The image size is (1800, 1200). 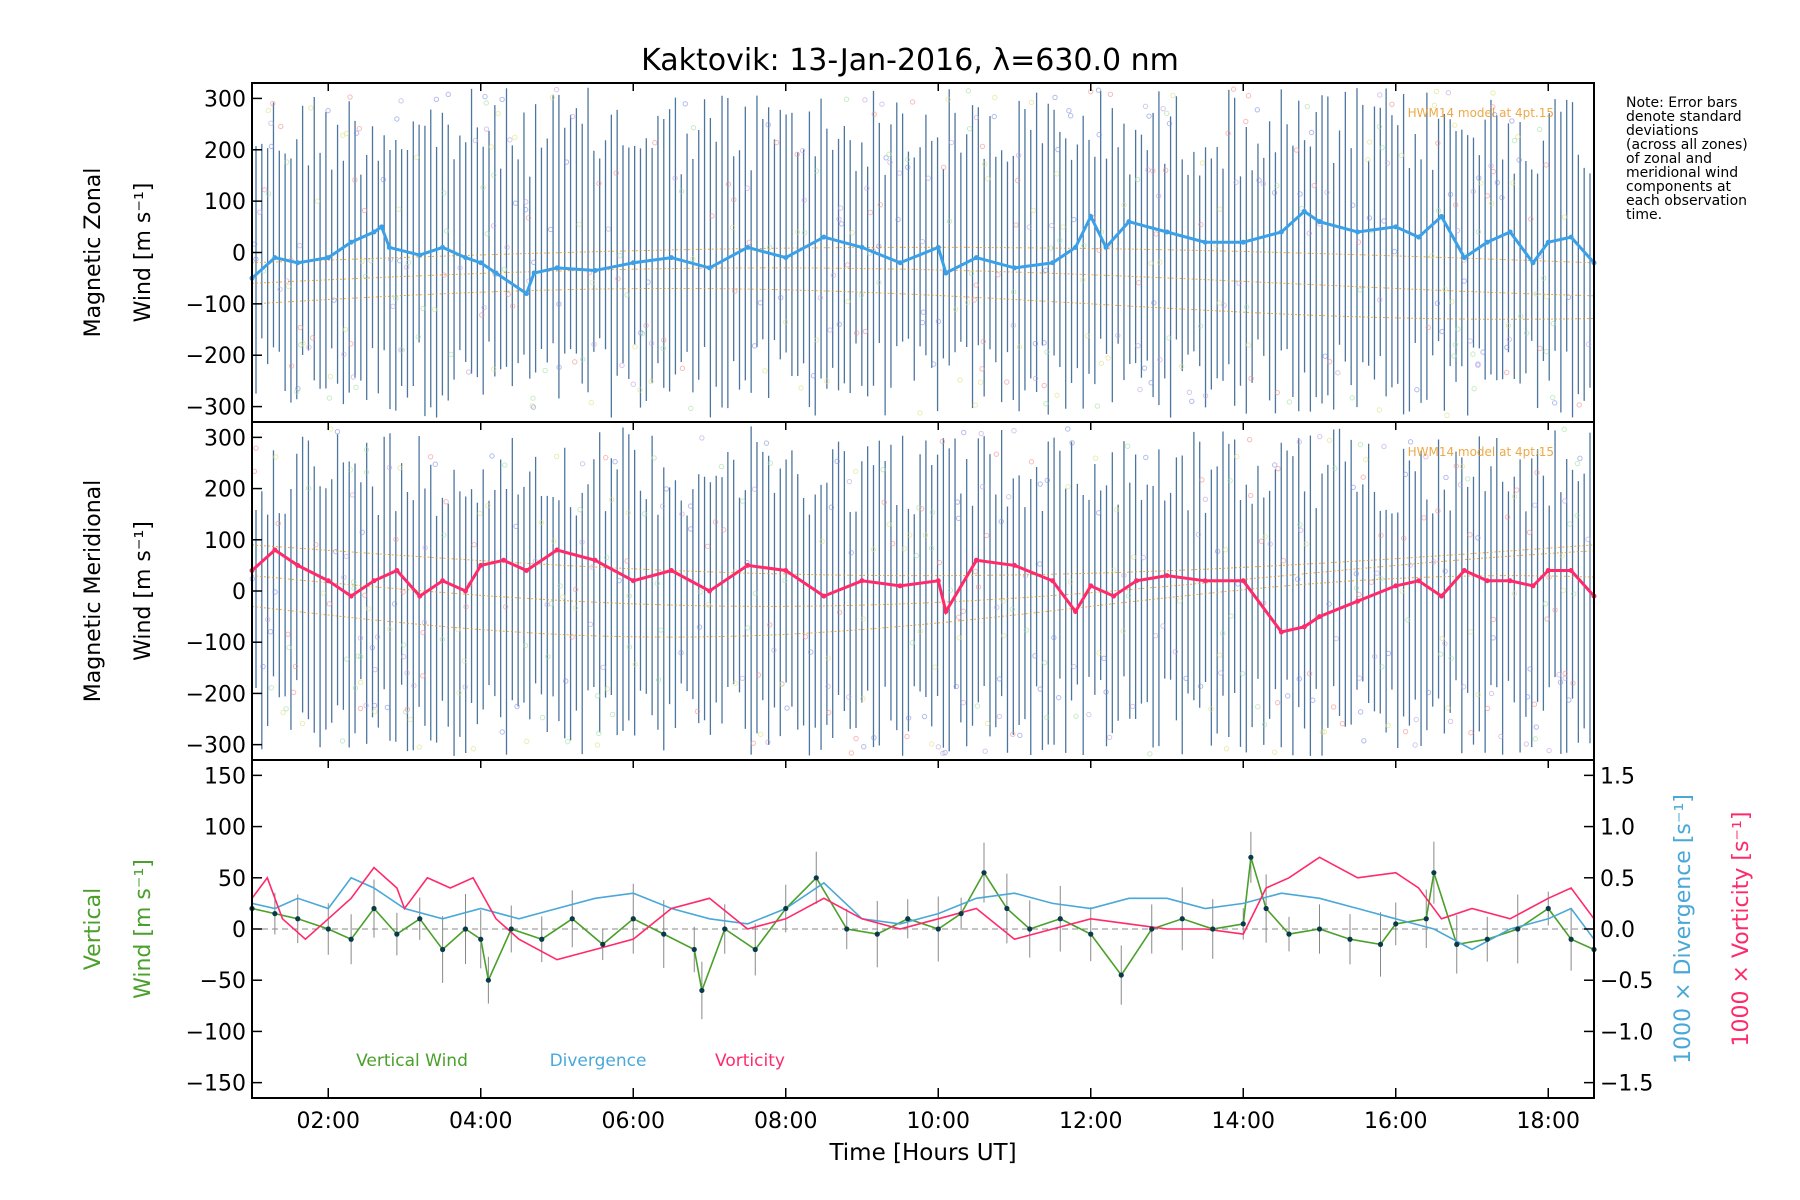 I want to click on right-y-tick-label: −1.0, so click(x=1626, y=1032).